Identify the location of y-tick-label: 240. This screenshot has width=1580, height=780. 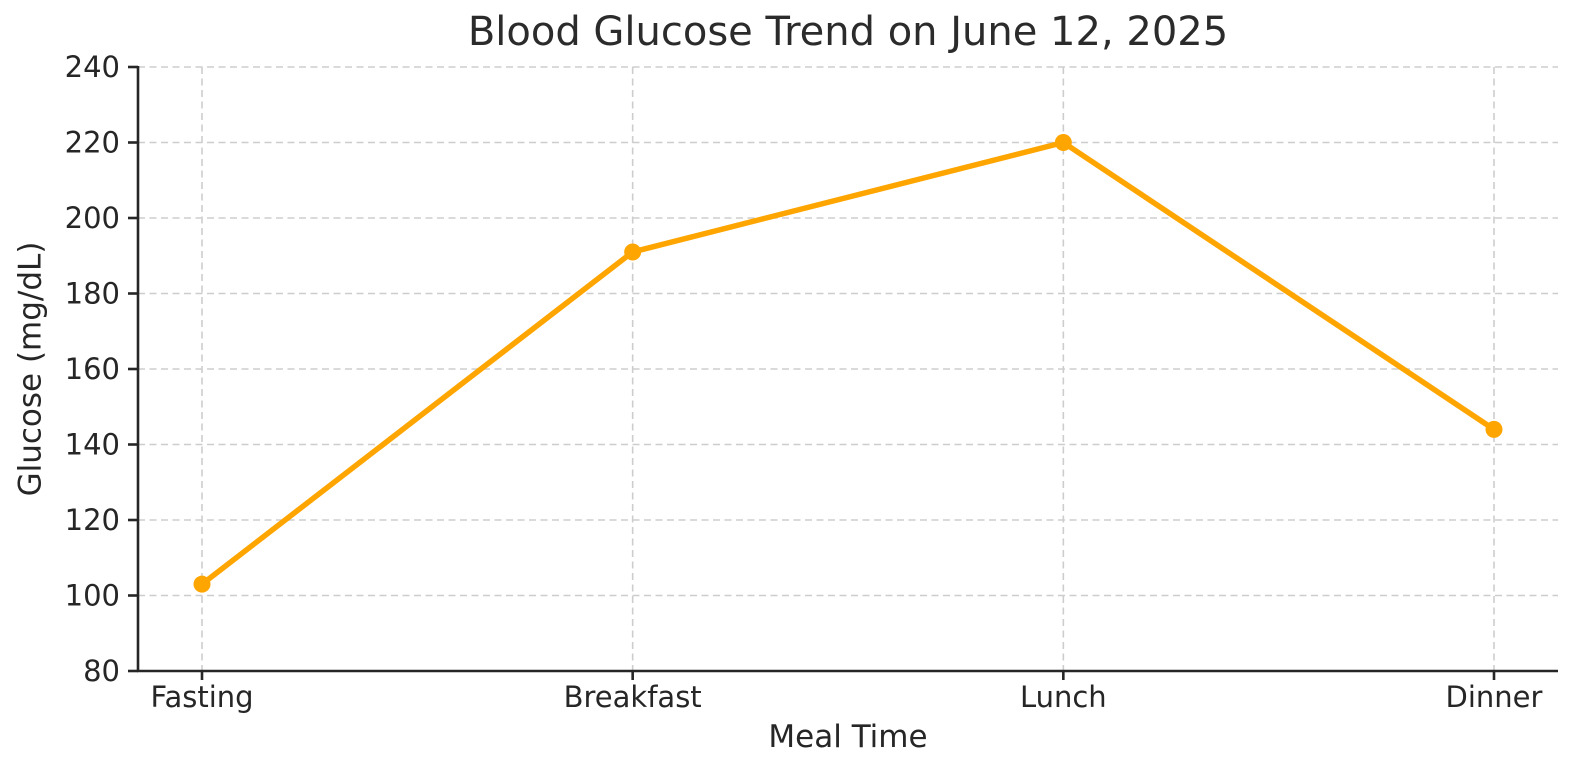
(92, 67).